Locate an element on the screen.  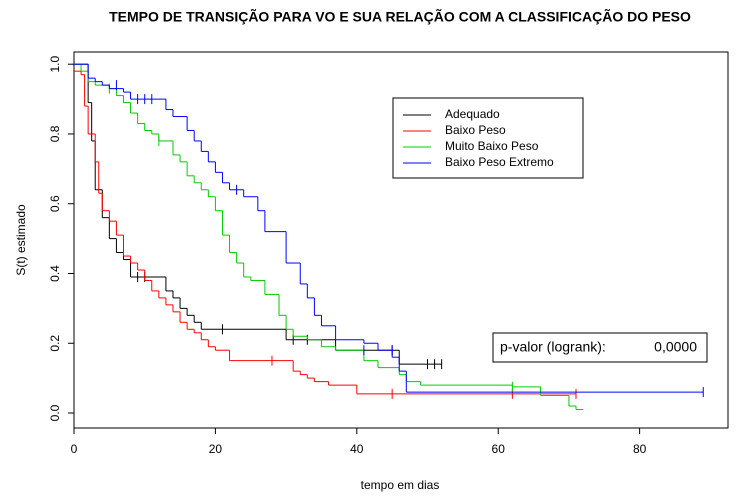
legend-box is located at coordinates (488, 138).